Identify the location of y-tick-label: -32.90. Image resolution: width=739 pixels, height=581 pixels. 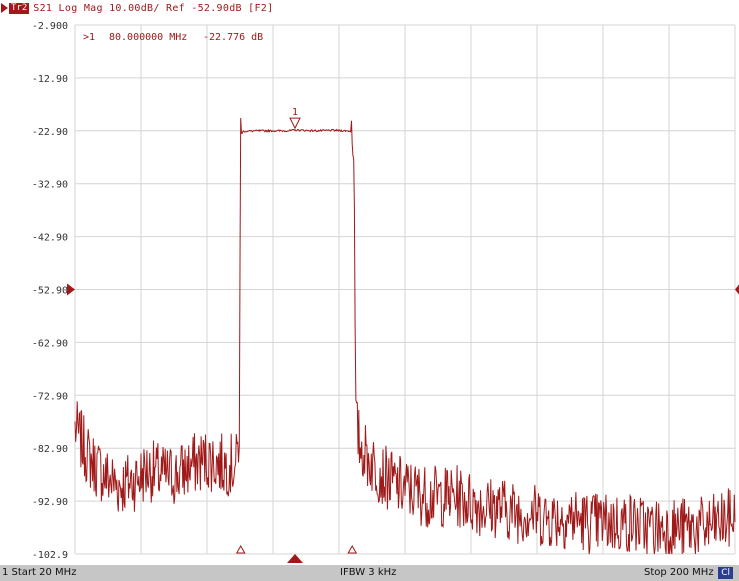
(50, 185).